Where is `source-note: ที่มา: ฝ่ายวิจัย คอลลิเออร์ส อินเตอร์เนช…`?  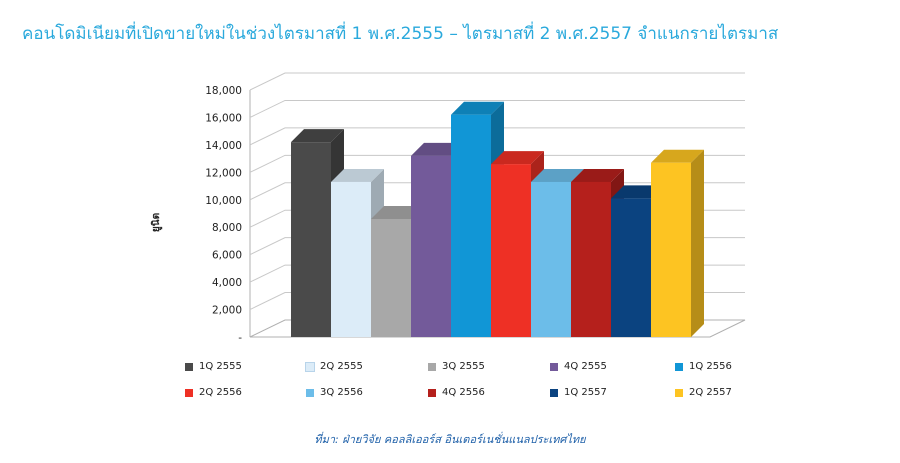 source-note: ที่มา: ฝ่ายวิจัย คอลลิเออร์ส อินเตอร์เนช… is located at coordinates (450, 439).